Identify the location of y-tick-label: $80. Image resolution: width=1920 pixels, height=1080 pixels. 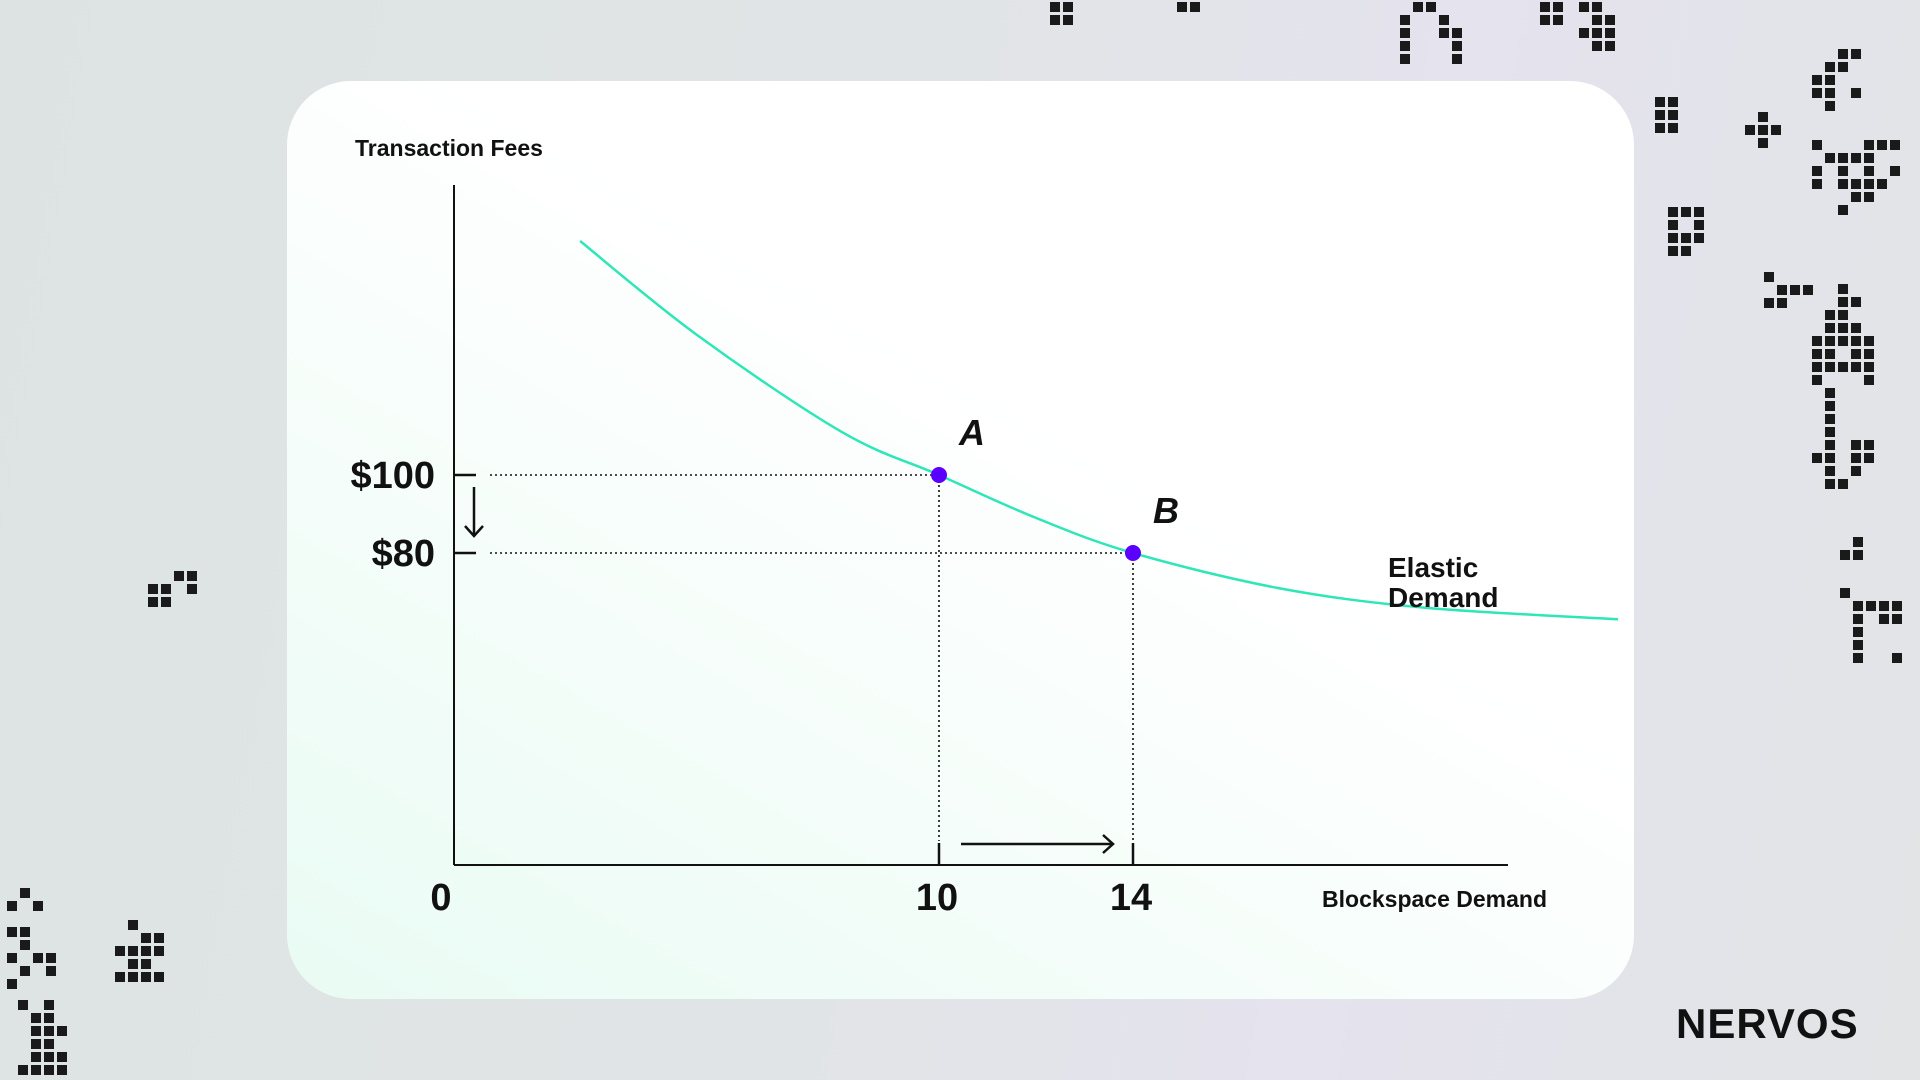
(403, 554).